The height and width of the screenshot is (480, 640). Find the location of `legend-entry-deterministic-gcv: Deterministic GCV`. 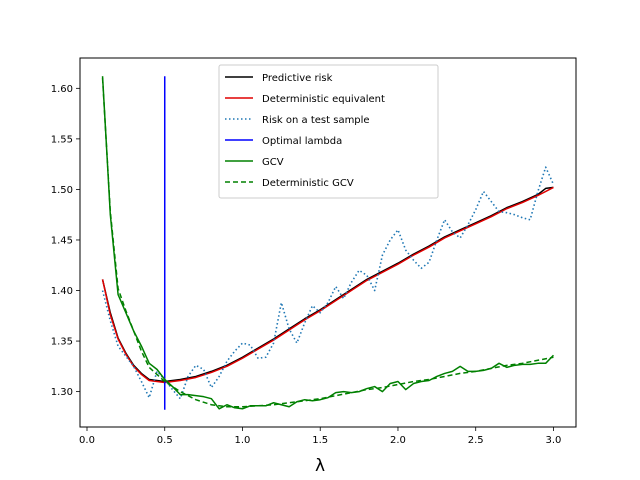

legend-entry-deterministic-gcv: Deterministic GCV is located at coordinates (289, 183).